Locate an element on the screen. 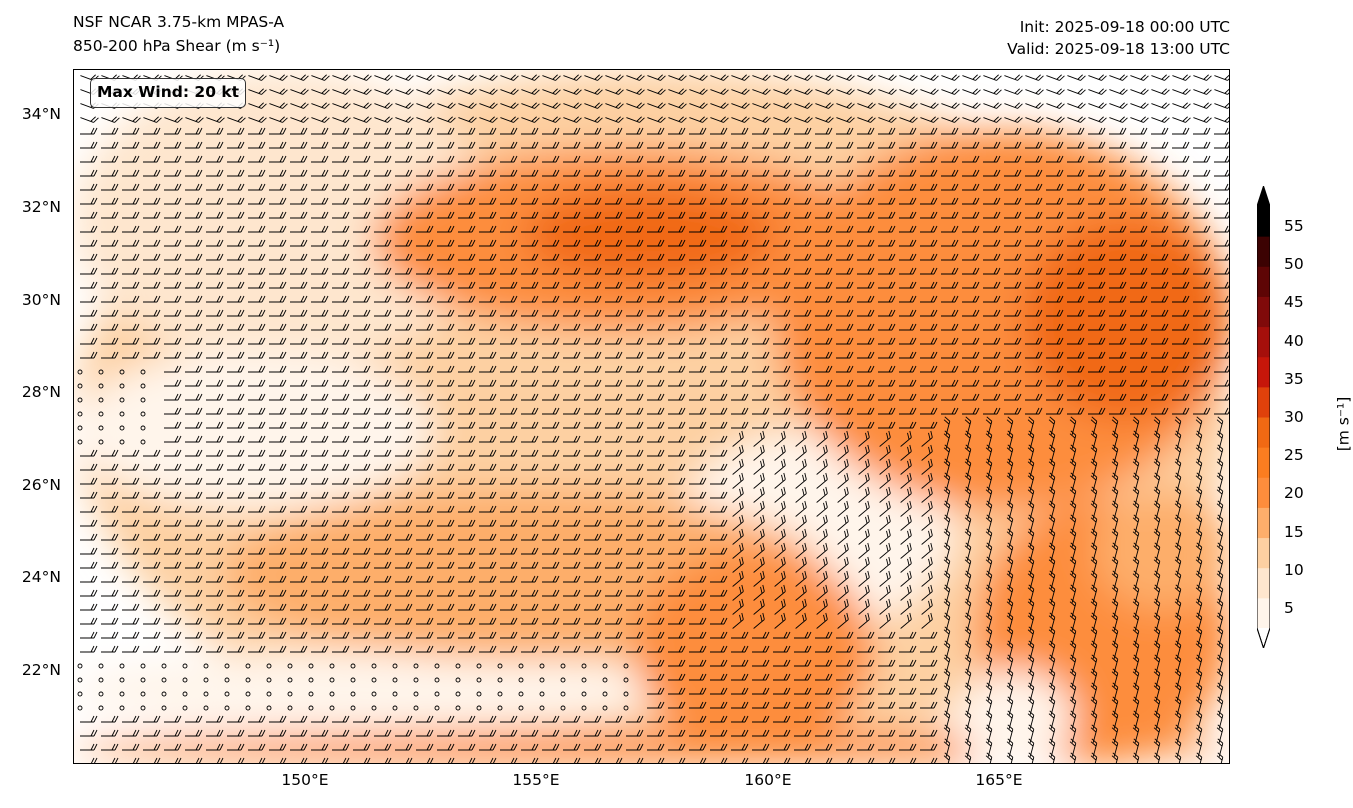 This screenshot has height=808, width=1353. shear-contour is located at coordinates (1126, 320).